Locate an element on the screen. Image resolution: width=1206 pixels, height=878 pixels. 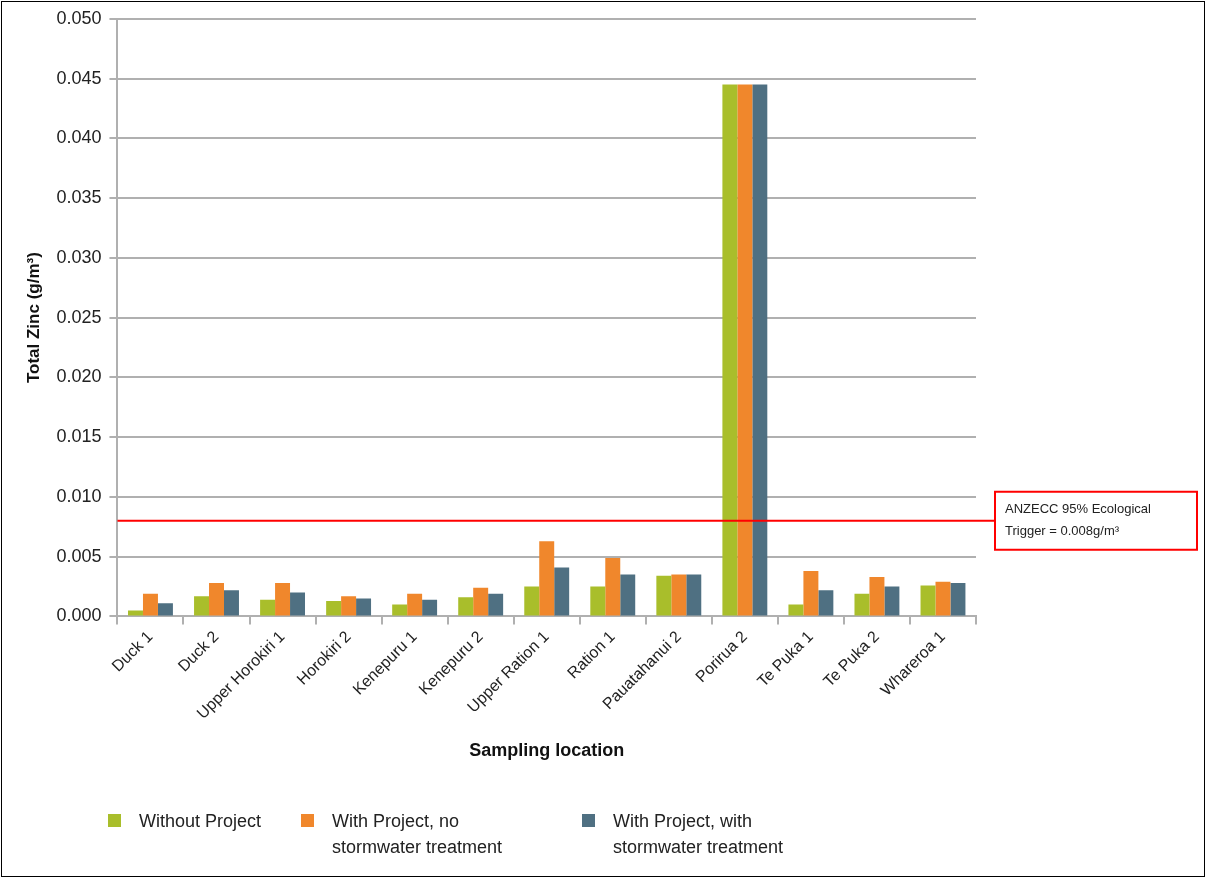
x-axis-title: Sampling location is located at coordinates (547, 750).